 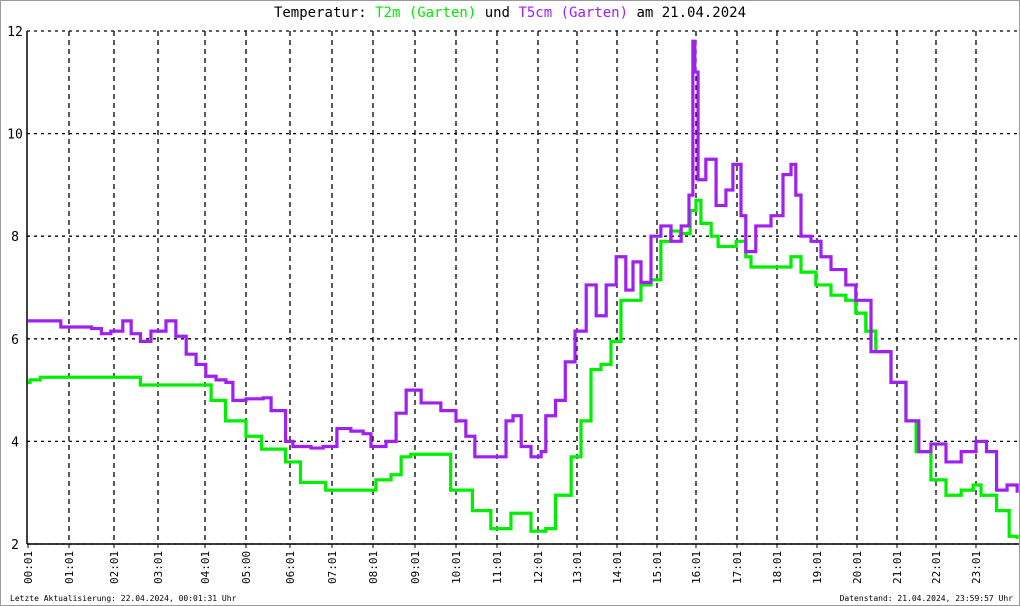 What do you see at coordinates (817, 567) in the screenshot?
I see `x-tick-label: 19:01` at bounding box center [817, 567].